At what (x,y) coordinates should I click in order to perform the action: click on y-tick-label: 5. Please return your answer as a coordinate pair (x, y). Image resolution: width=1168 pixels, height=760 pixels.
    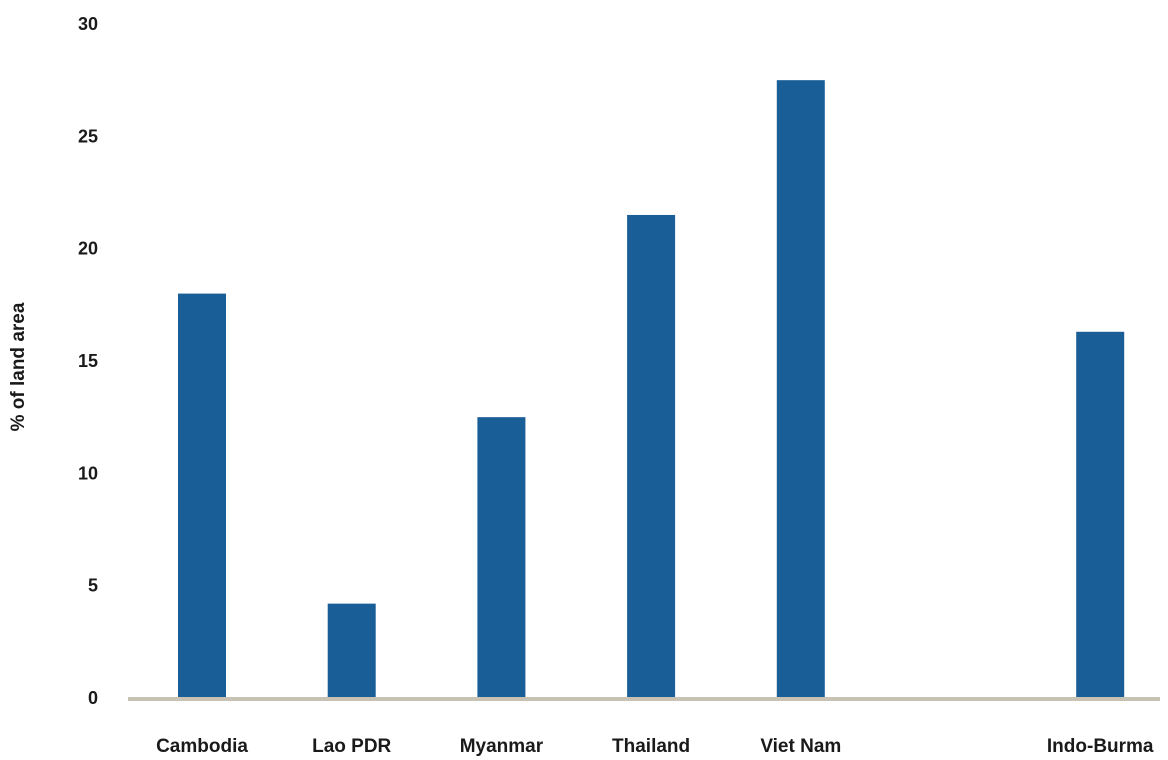
    Looking at the image, I should click on (93, 586).